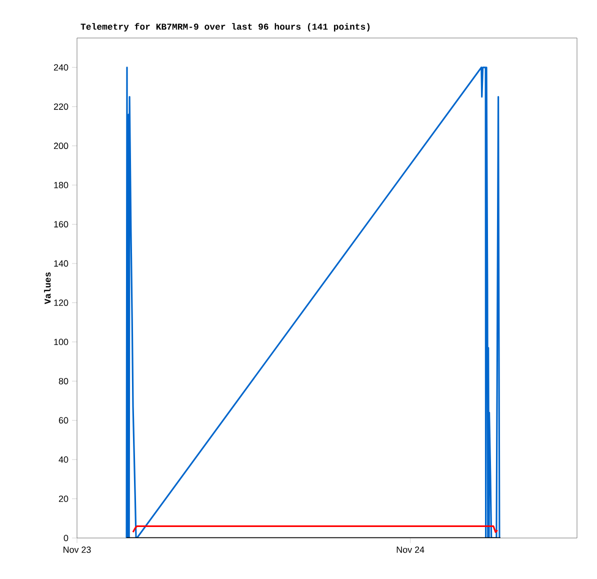 Image resolution: width=597 pixels, height=579 pixels. I want to click on y-tick-label: 20, so click(63, 499).